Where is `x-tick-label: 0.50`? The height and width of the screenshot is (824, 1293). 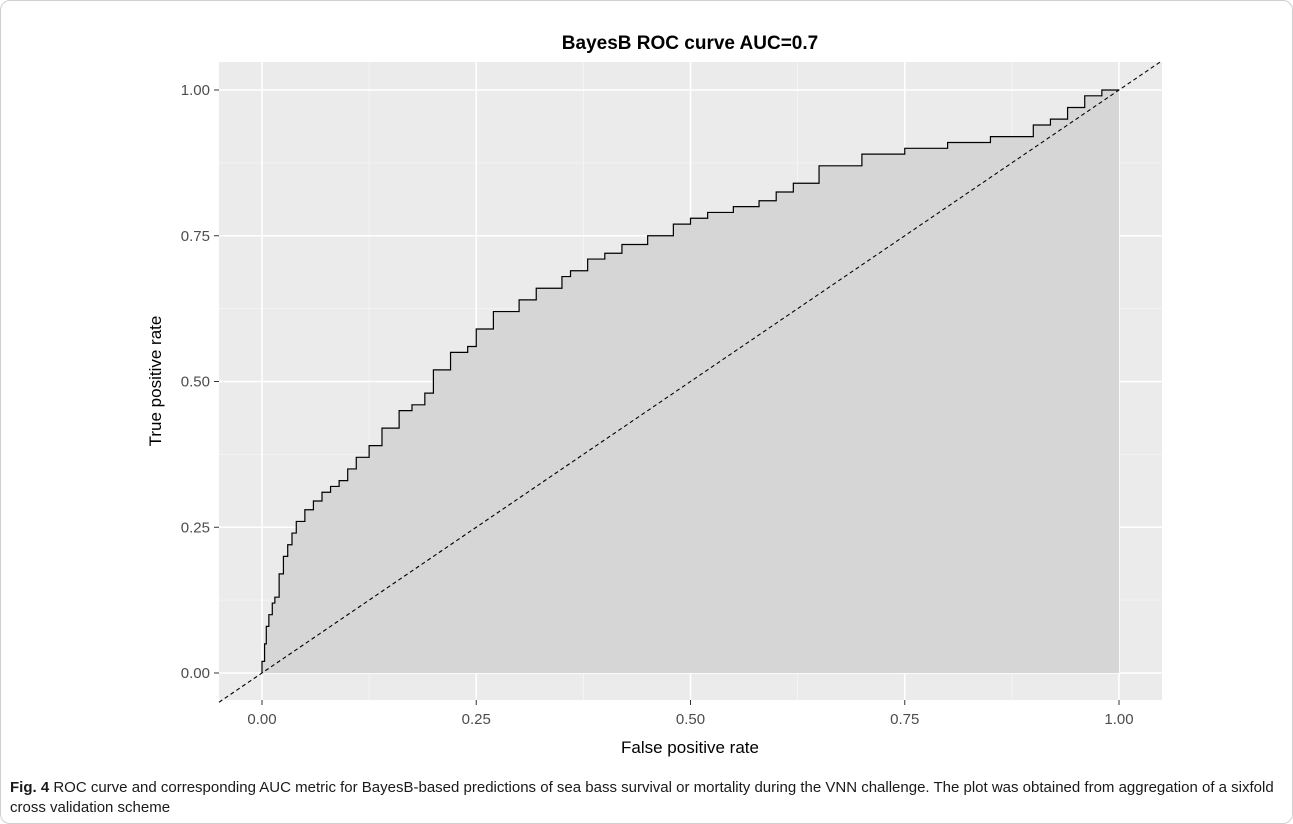 x-tick-label: 0.50 is located at coordinates (690, 719).